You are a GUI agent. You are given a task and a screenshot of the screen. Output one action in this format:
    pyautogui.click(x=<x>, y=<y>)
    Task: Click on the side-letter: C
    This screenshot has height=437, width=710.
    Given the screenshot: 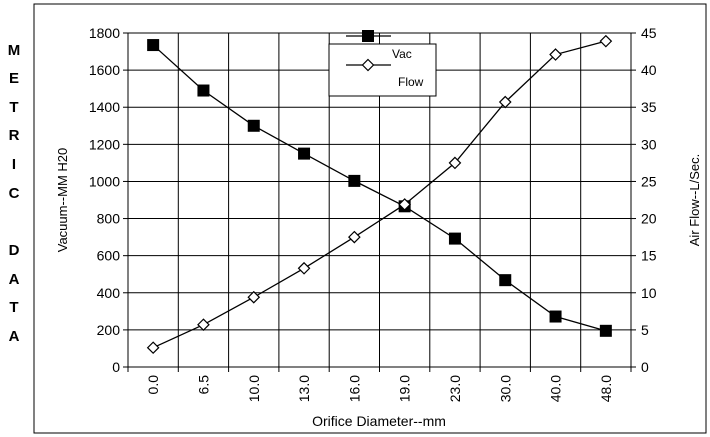 What is the action you would take?
    pyautogui.click(x=14, y=193)
    